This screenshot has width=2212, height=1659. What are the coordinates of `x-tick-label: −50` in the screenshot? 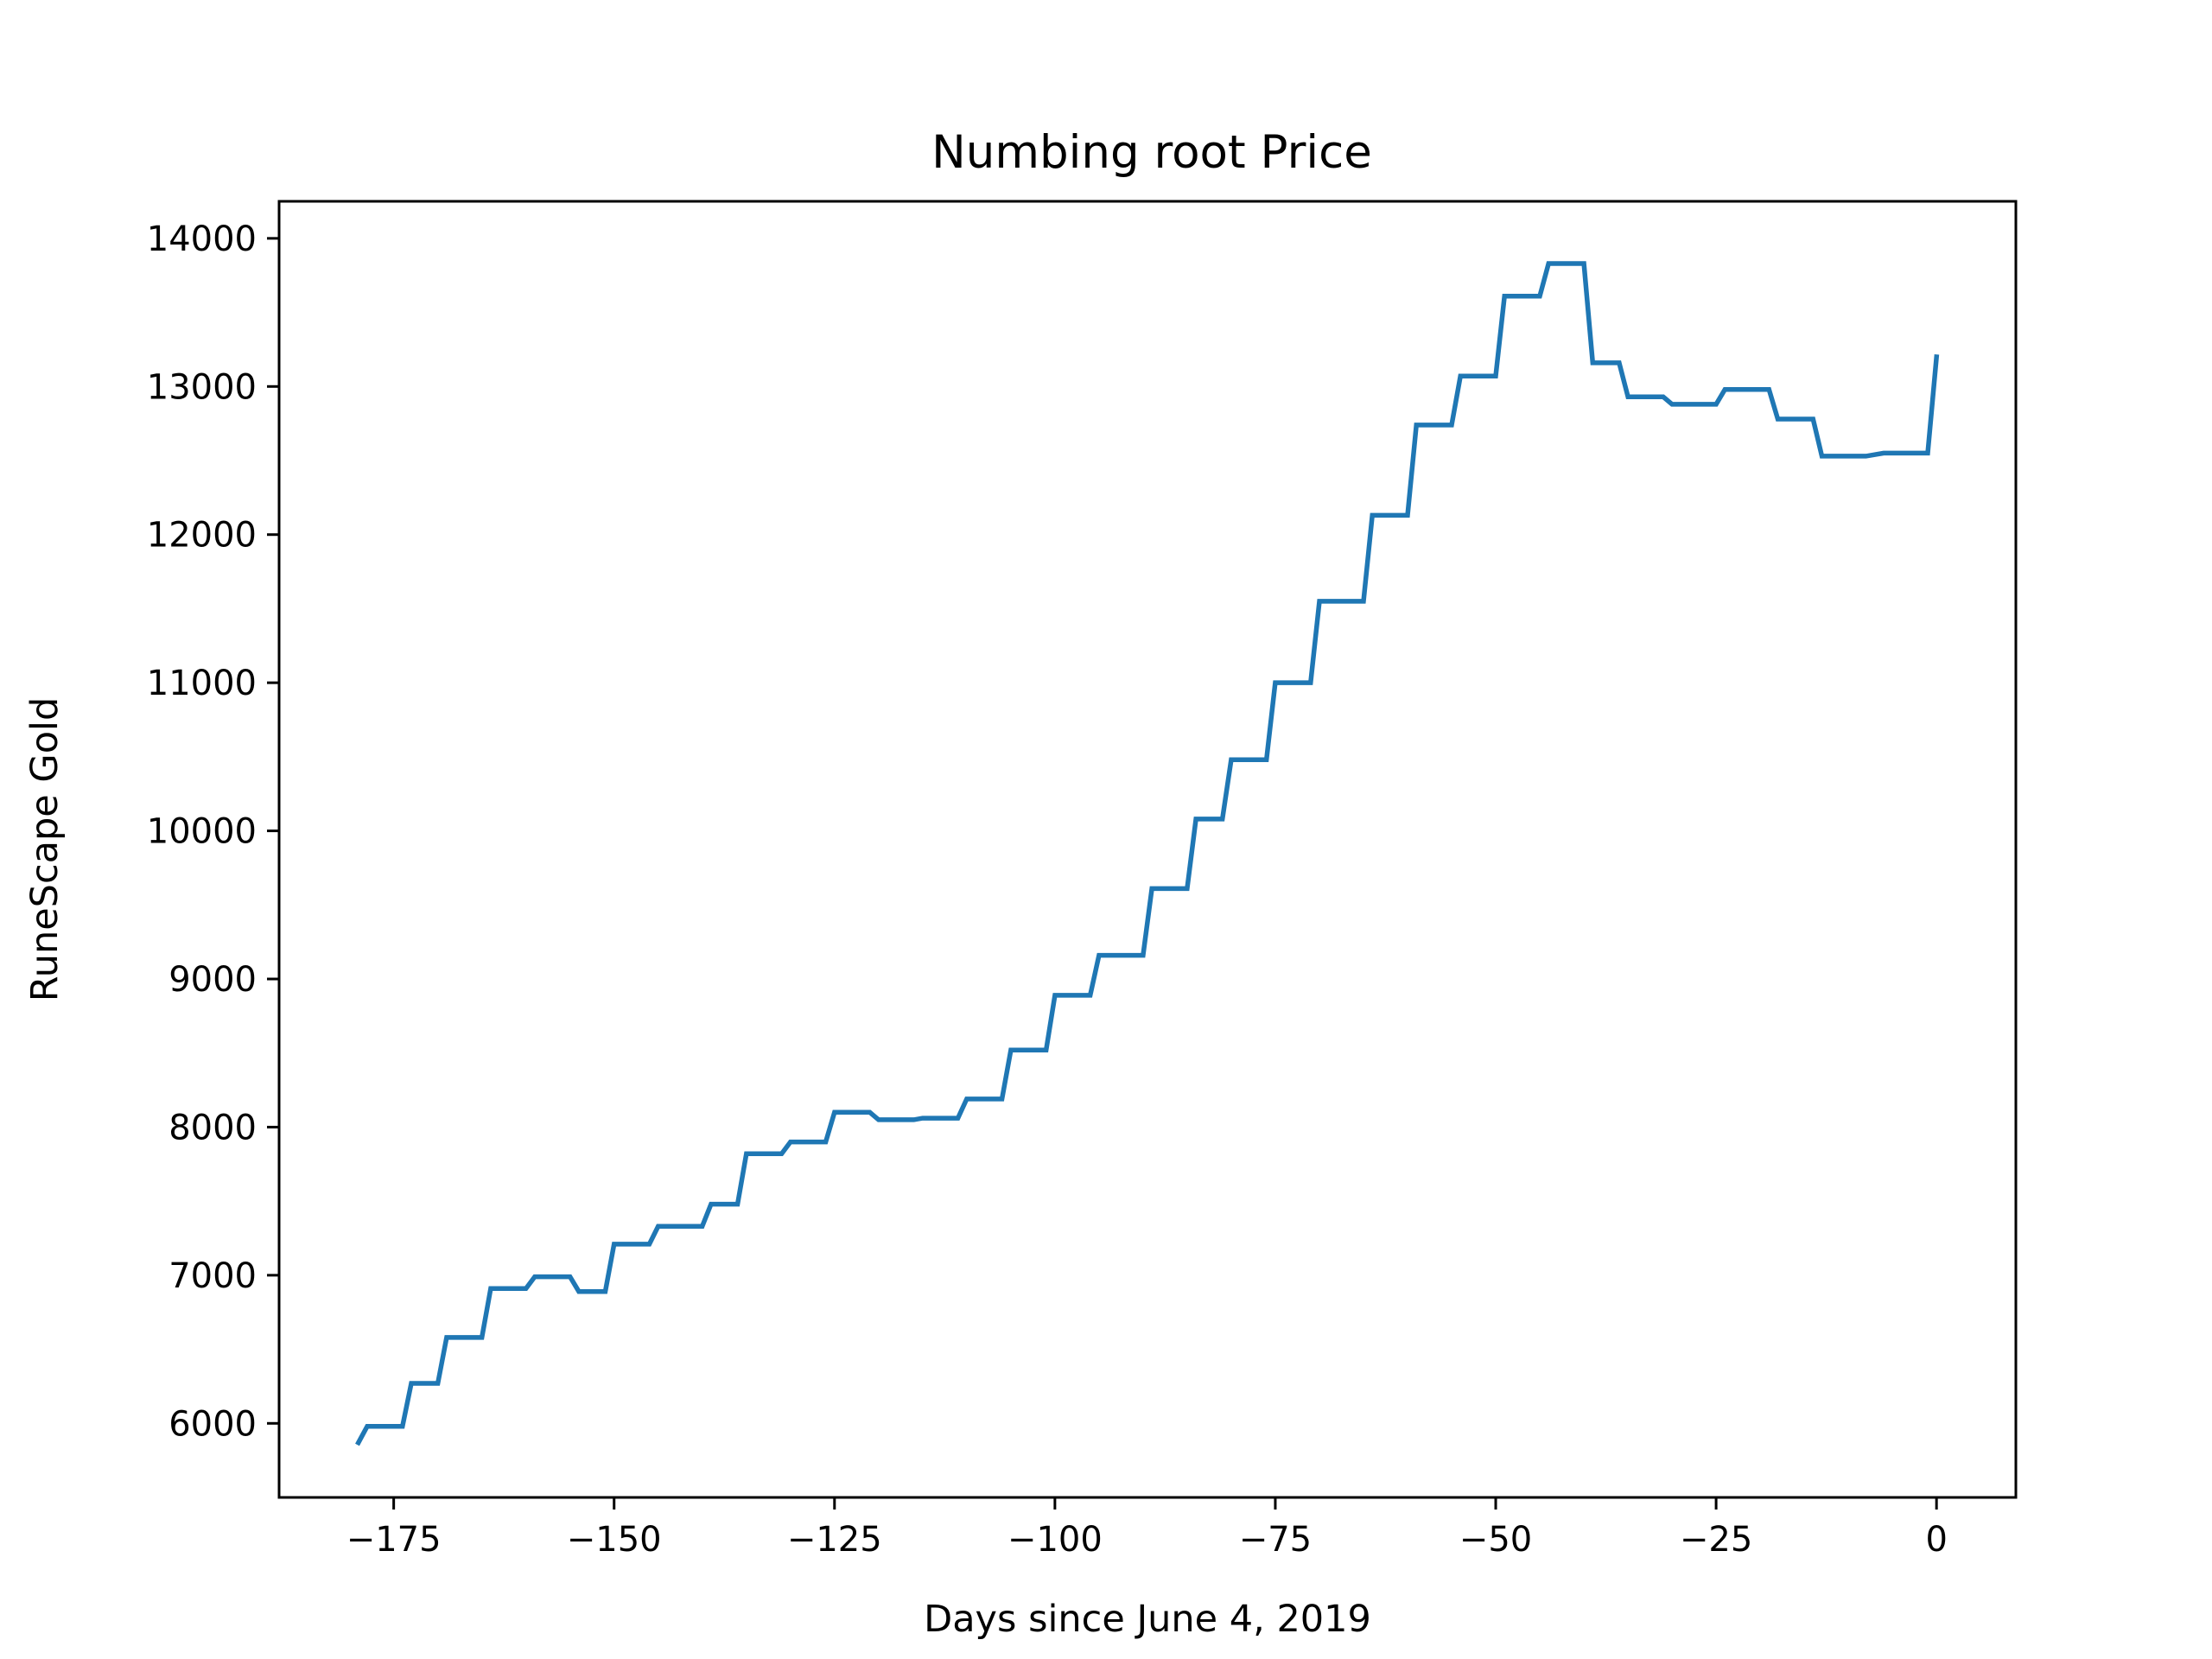 It's located at (1495, 1540).